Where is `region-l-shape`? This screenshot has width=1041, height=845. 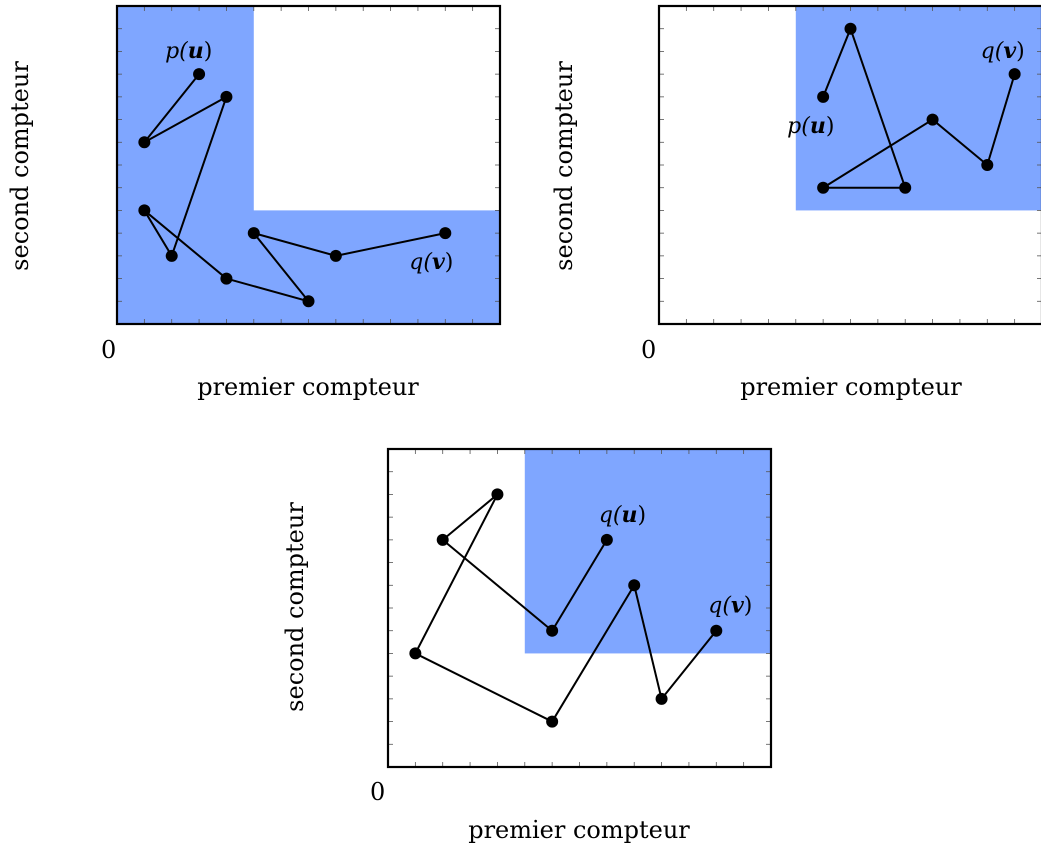 region-l-shape is located at coordinates (308, 165).